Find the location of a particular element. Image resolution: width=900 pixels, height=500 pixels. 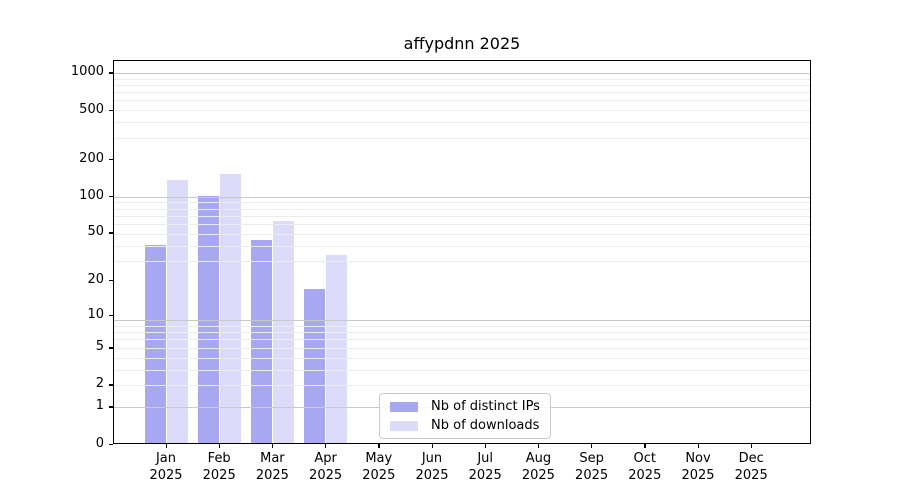

y-tick-label: 2 is located at coordinates (99, 384).